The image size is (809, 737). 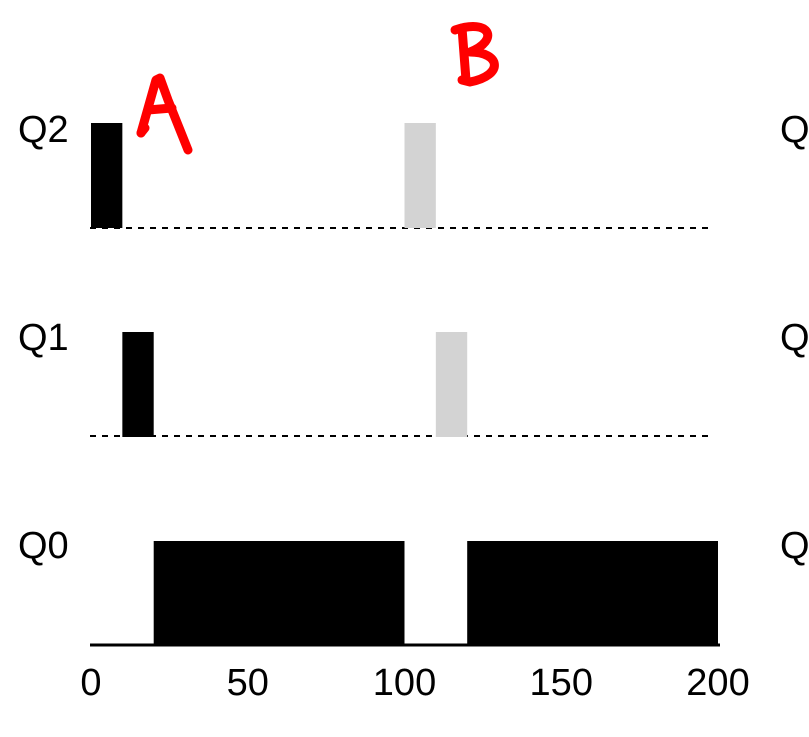 What do you see at coordinates (164, 114) in the screenshot?
I see `annotation-a` at bounding box center [164, 114].